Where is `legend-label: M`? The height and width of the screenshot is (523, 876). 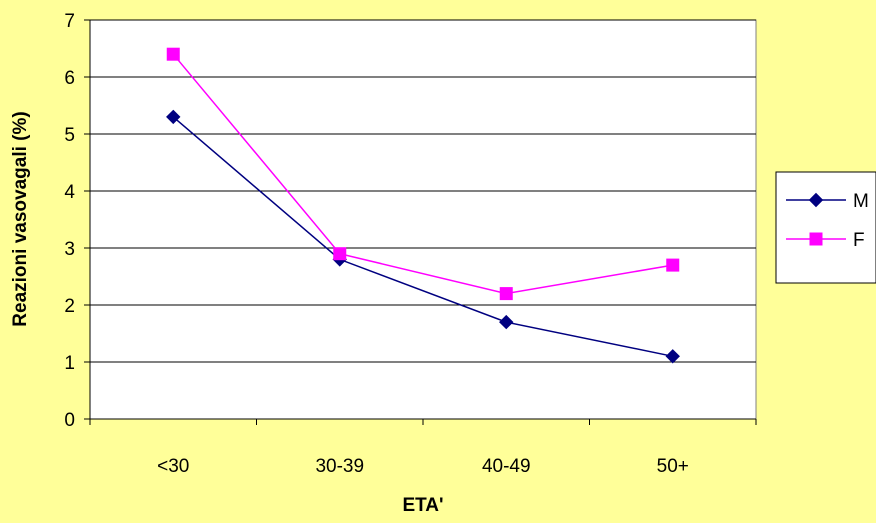
legend-label: M is located at coordinates (861, 201).